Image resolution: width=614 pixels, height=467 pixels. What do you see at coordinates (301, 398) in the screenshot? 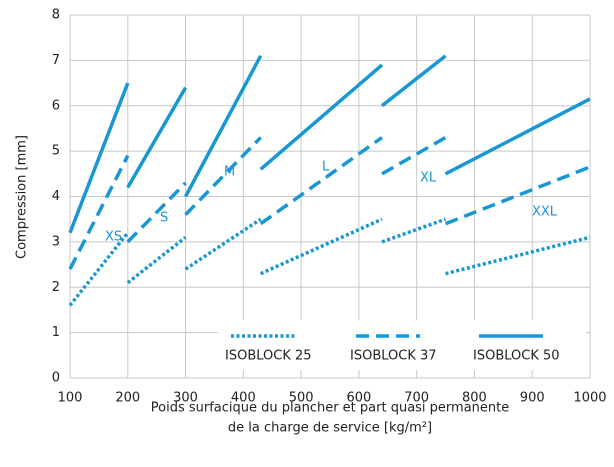
I see `x-tick-label: 500` at bounding box center [301, 398].